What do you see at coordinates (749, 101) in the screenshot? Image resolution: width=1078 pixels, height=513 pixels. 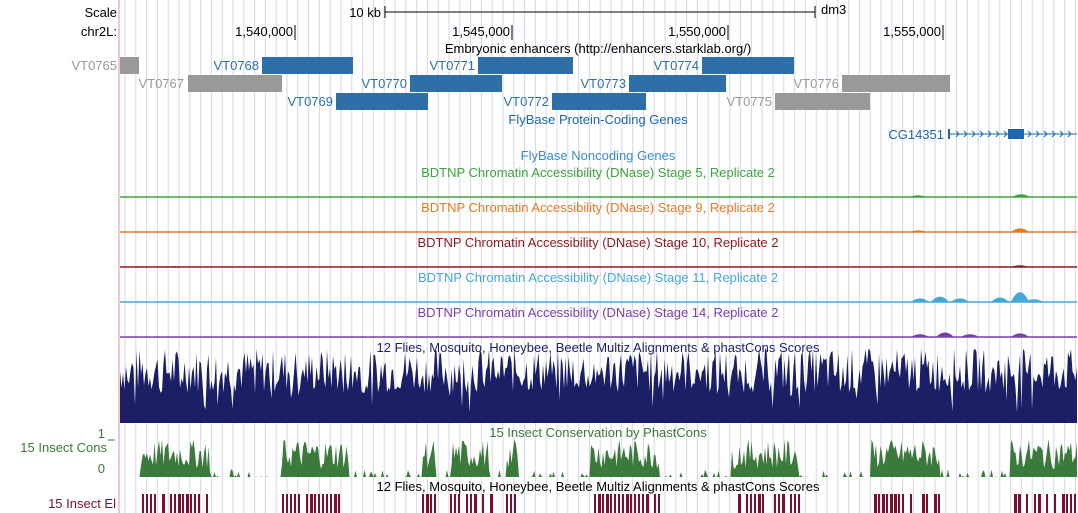 I see `enhancer-label: VT0775` at bounding box center [749, 101].